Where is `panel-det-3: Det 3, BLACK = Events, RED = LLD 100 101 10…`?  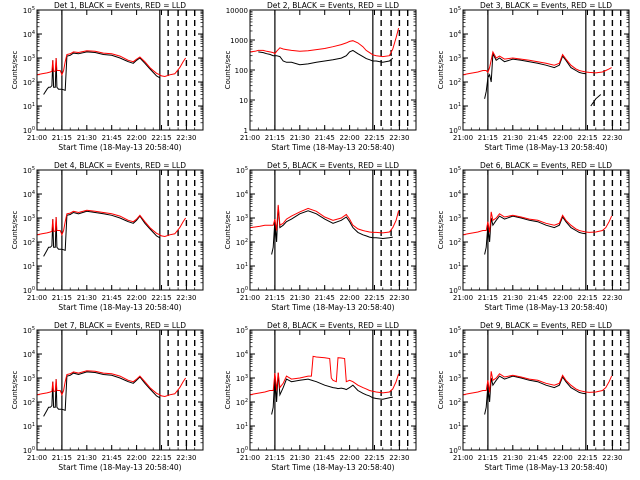
panel-det-3: Det 3, BLACK = Events, RED = LLD 100 101 10… is located at coordinates (533, 76).